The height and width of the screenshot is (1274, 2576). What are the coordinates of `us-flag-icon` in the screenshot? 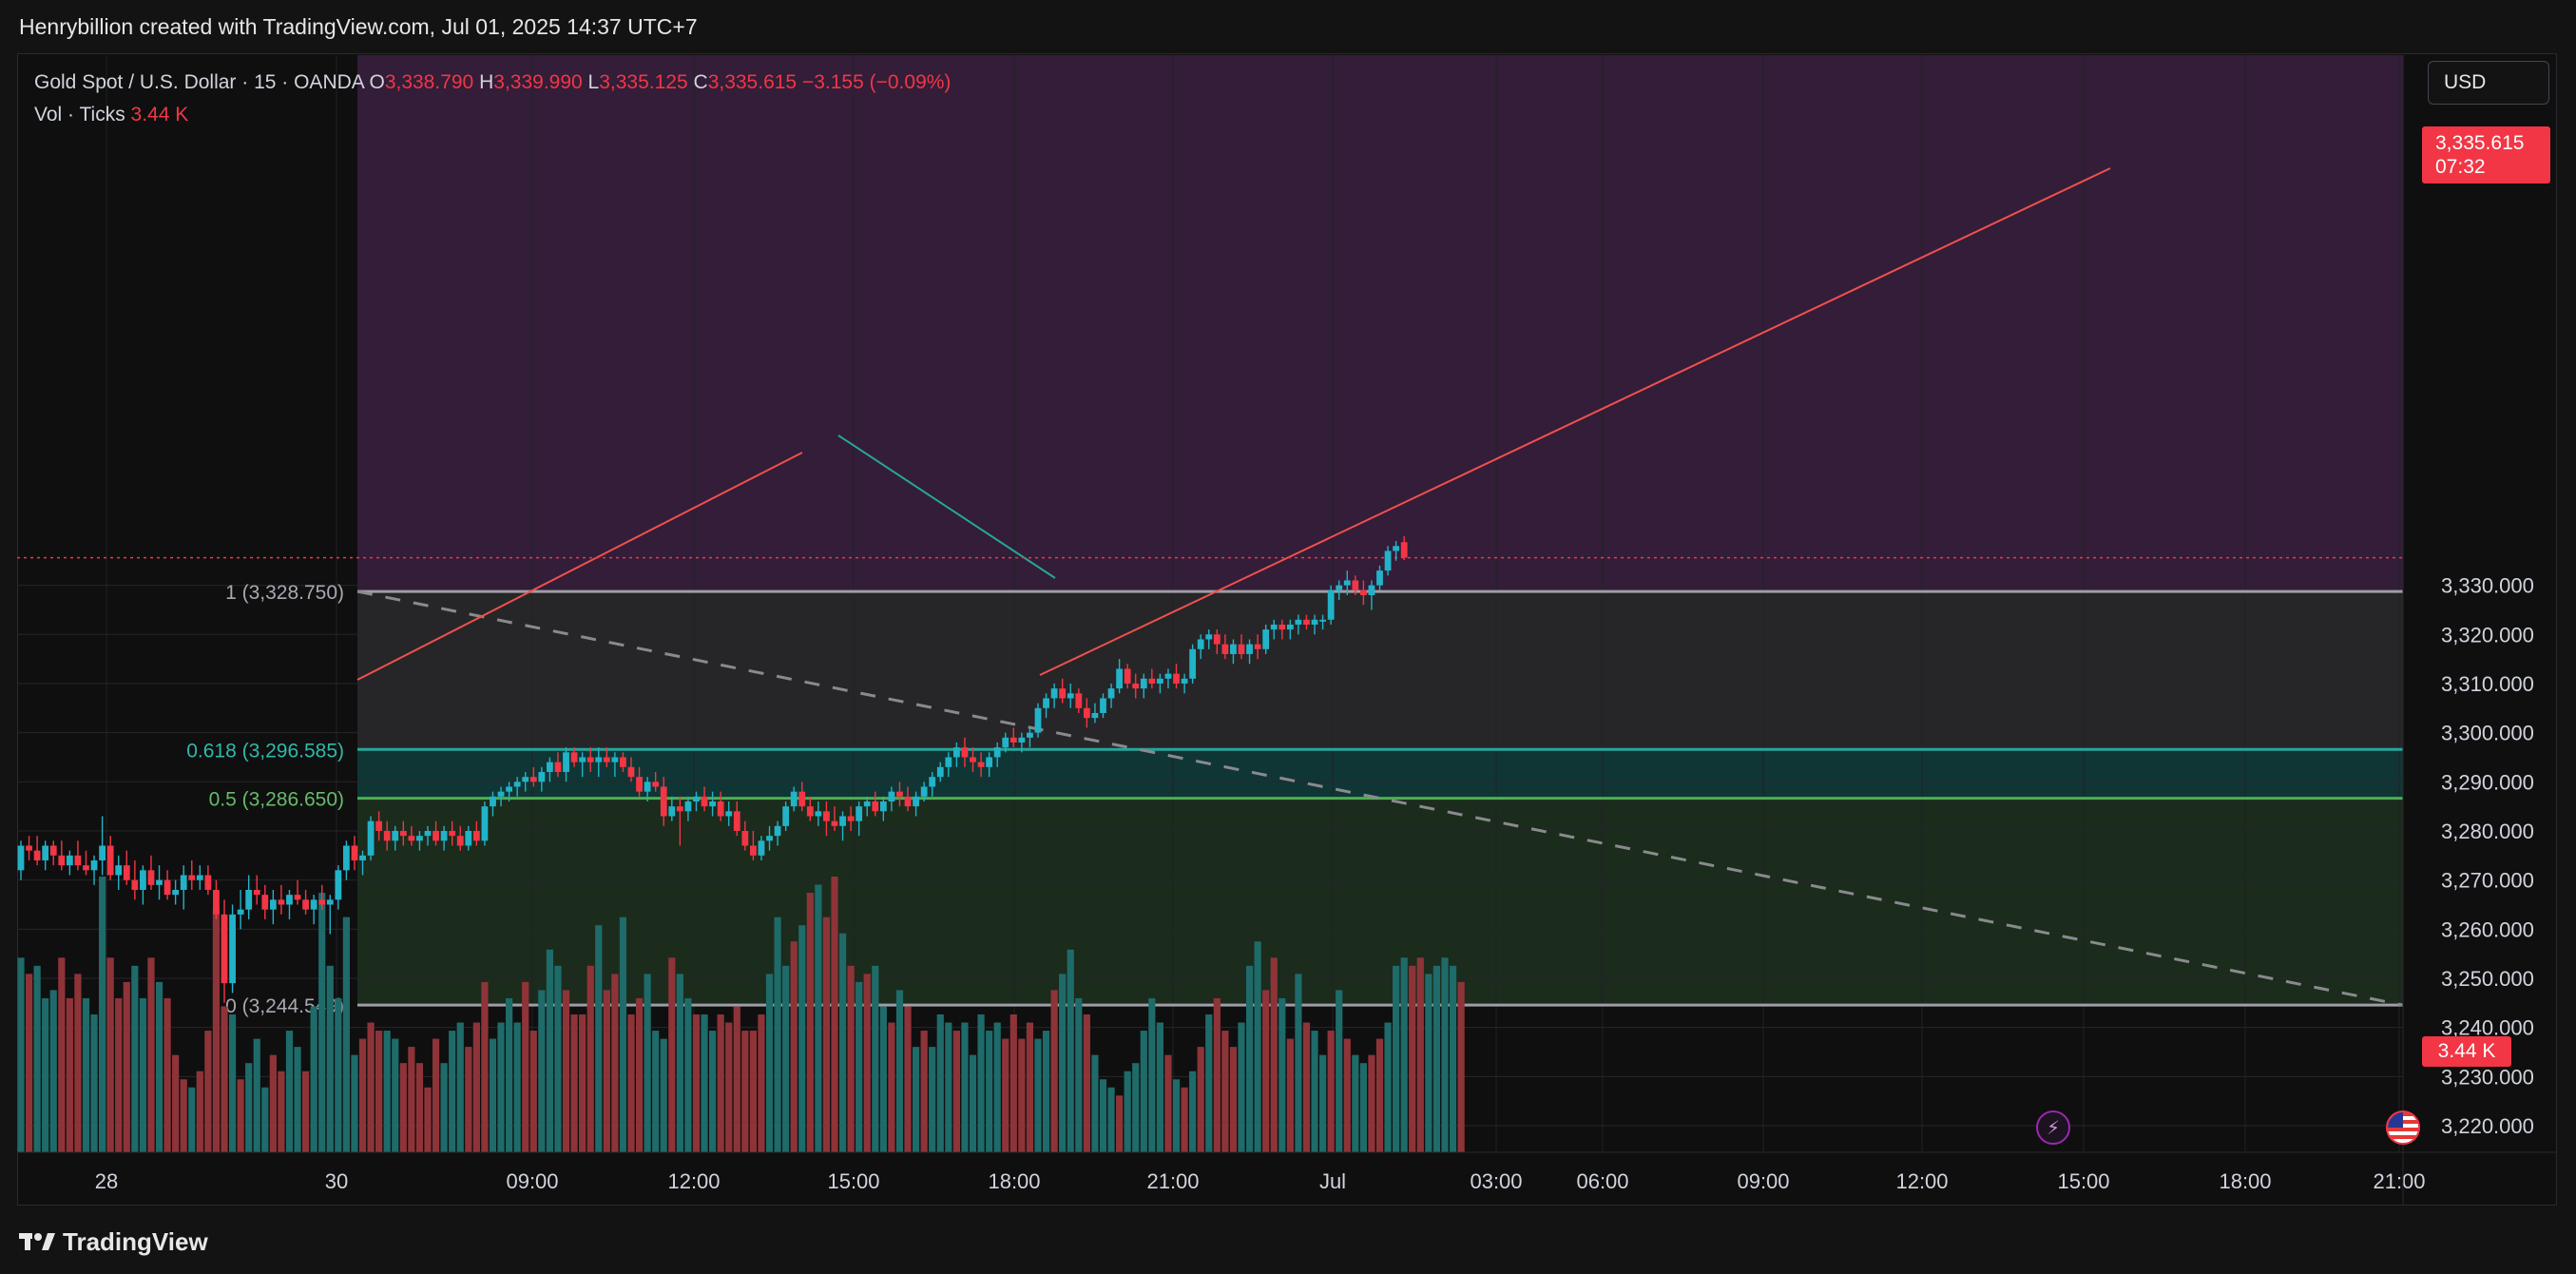 It's located at (2403, 1127).